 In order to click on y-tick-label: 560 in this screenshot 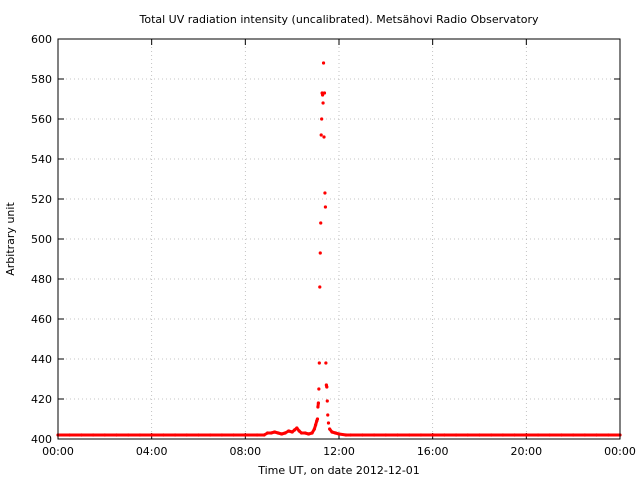, I will do `click(41, 119)`.